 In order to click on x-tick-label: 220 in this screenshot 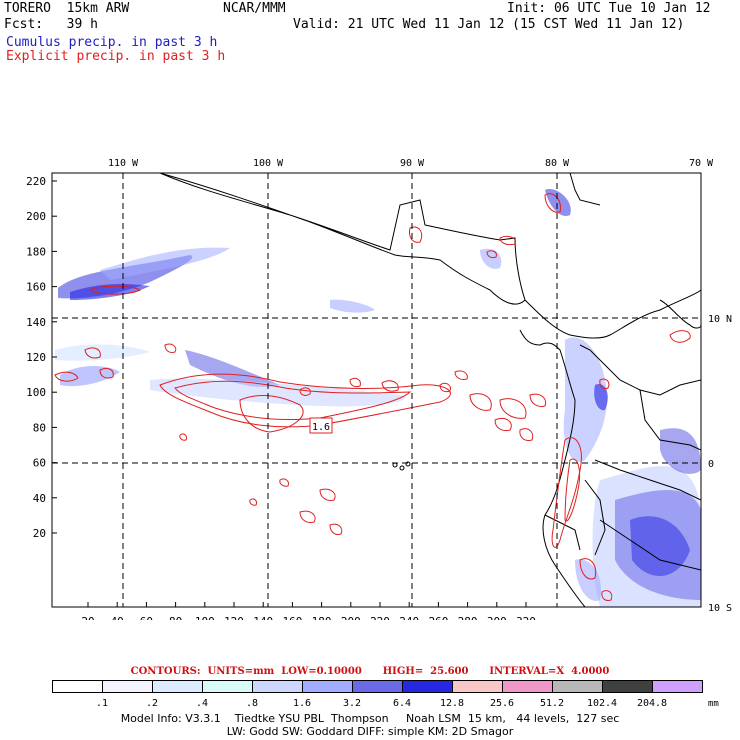, I will do `click(380, 617)`.